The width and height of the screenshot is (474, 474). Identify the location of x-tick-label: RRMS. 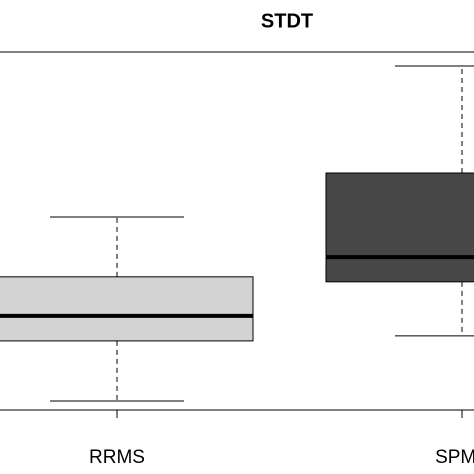
(117, 457).